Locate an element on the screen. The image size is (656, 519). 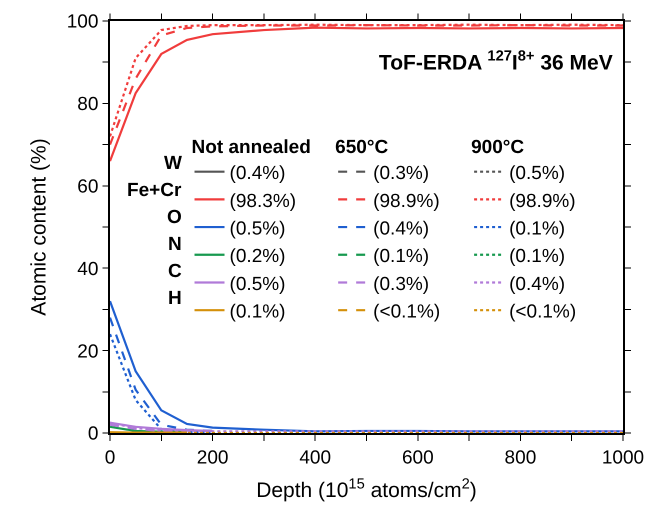
annotation: C is located at coordinates (175, 271).